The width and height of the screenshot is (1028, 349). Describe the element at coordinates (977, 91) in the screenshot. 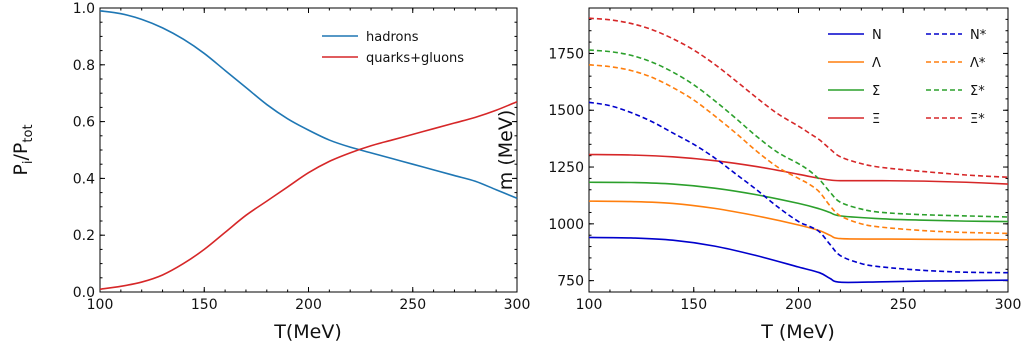

I see `right-legend-label-sigma-star: Σ*` at that location.